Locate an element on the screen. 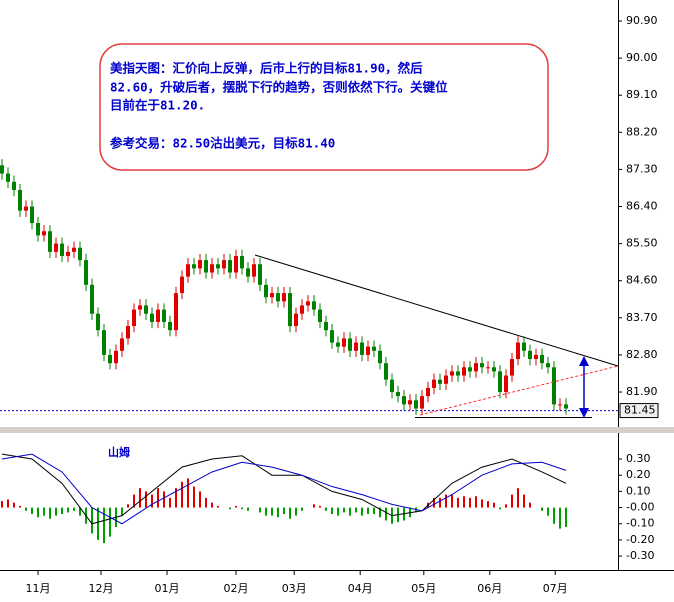  y-tick-label: 0.30 is located at coordinates (638, 458).